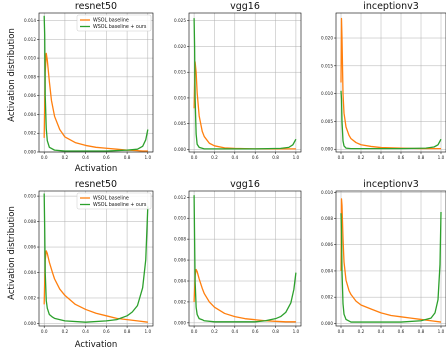  I want to click on legend-label: WSOL baseline + ours, so click(120, 27).